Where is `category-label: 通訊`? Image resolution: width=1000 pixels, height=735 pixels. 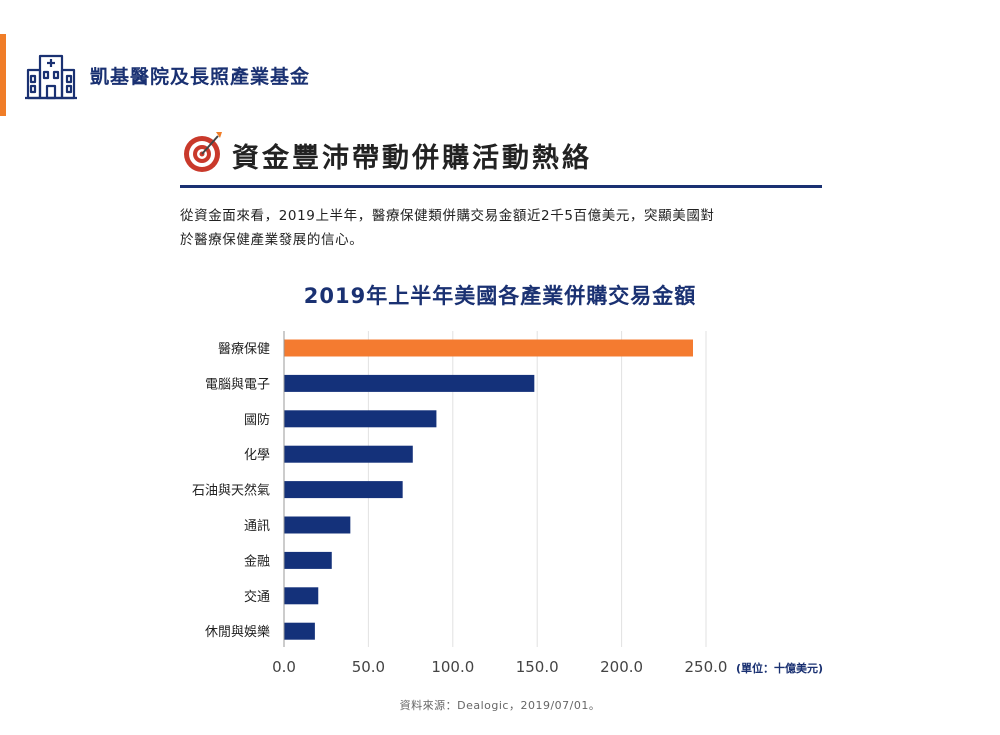
category-label: 通訊 is located at coordinates (257, 526).